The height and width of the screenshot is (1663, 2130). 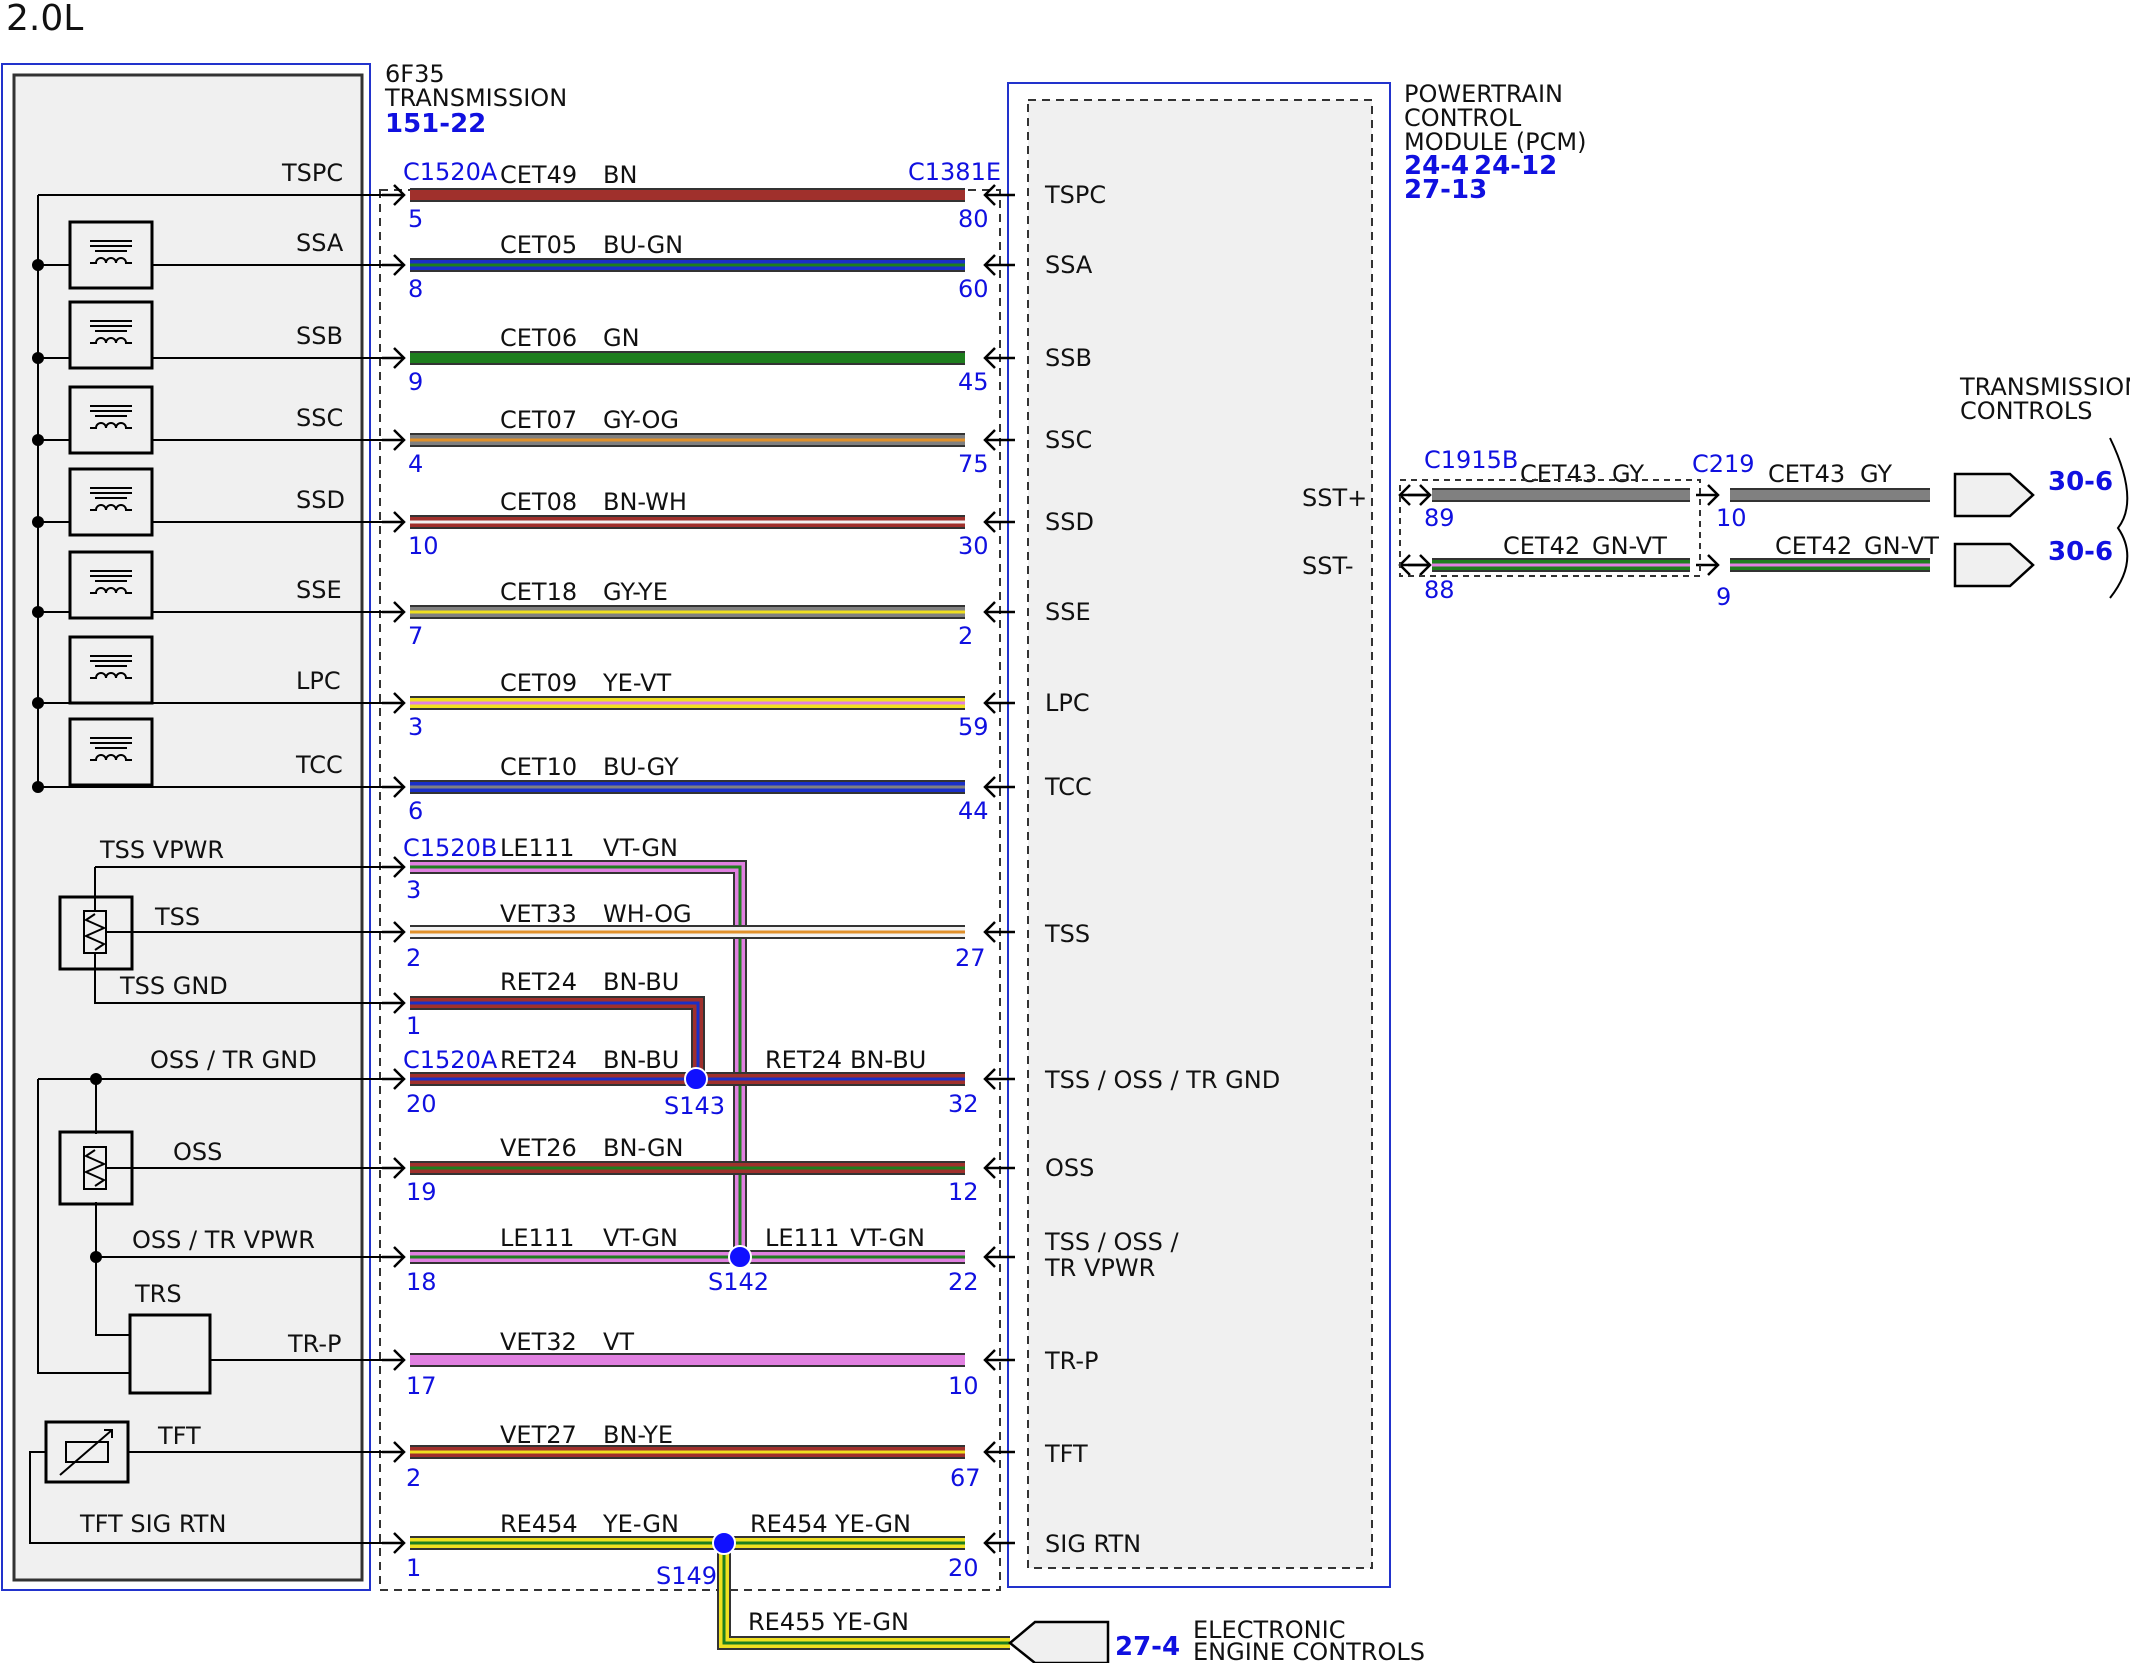 What do you see at coordinates (641, 420) in the screenshot?
I see `ssc-color: GY-OG` at bounding box center [641, 420].